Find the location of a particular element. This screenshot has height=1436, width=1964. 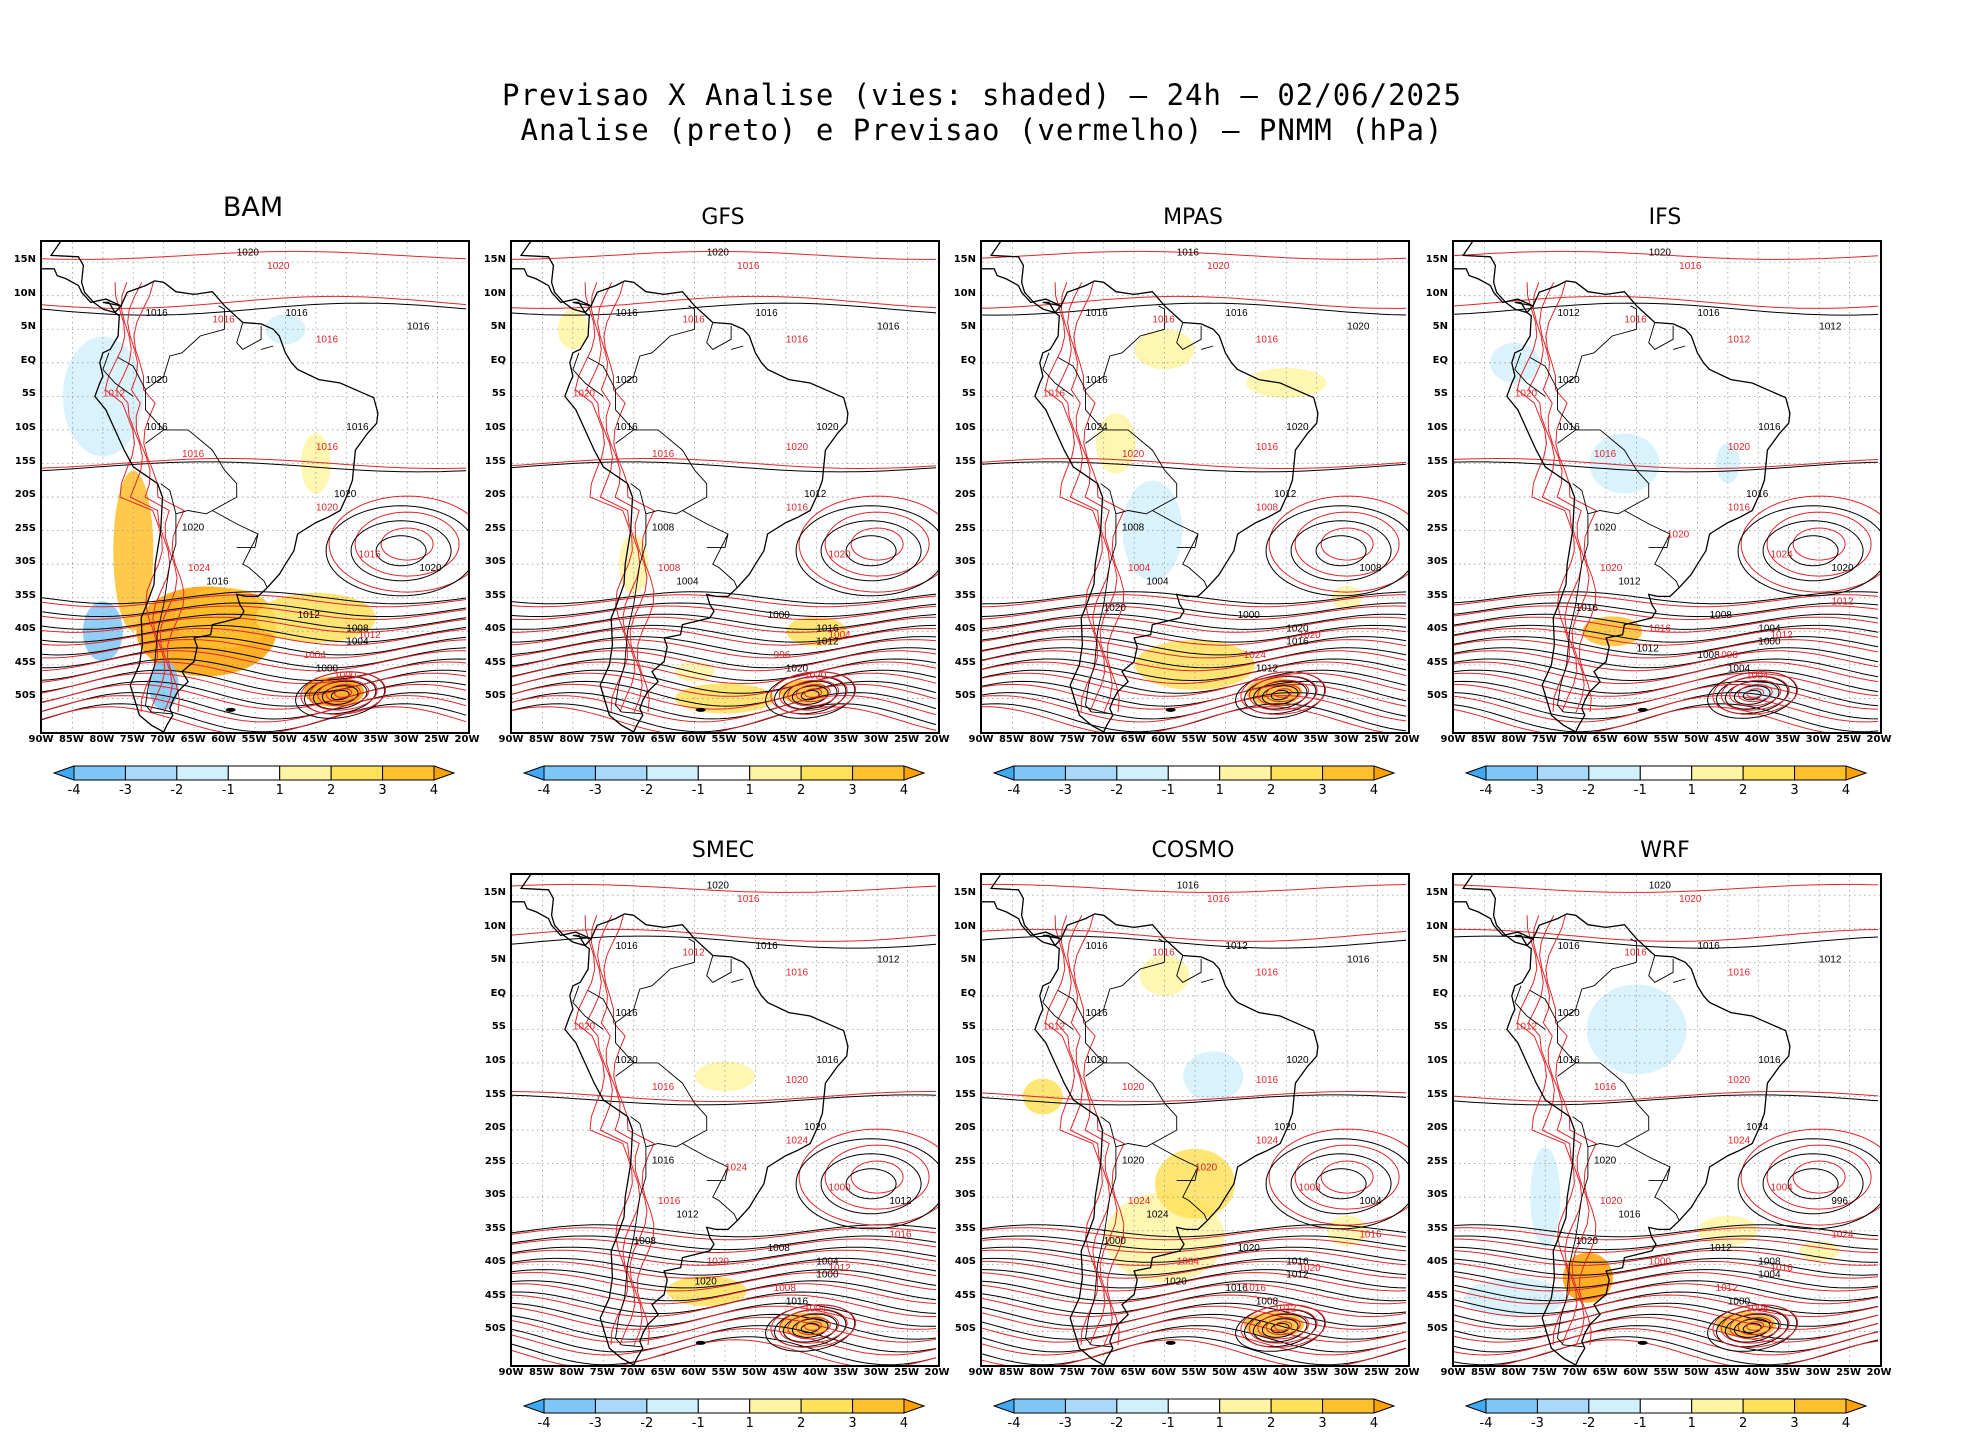

mpas-central-america-coastline is located at coordinates (1022, 278).